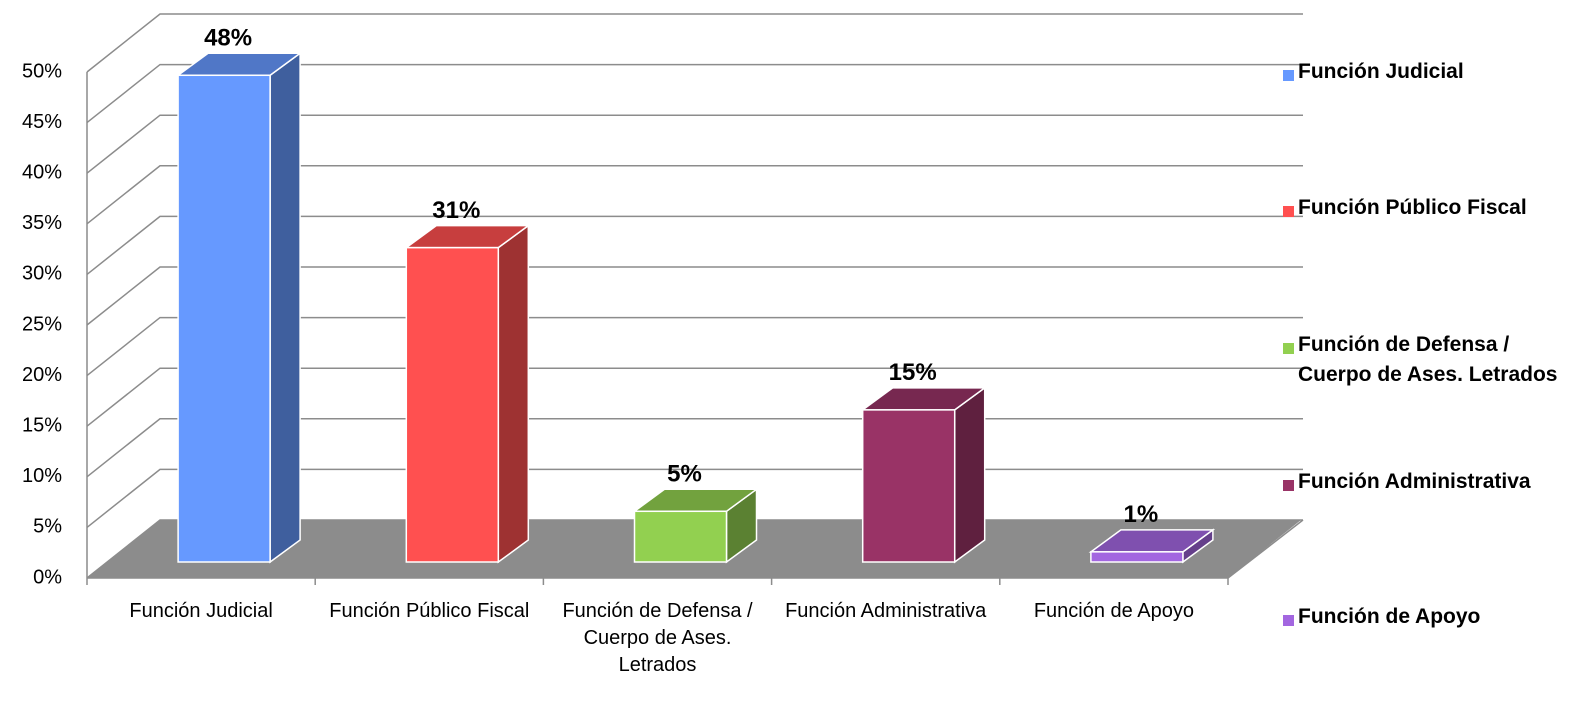 The height and width of the screenshot is (723, 1592). I want to click on y-tick-label: 50%, so click(42, 71).